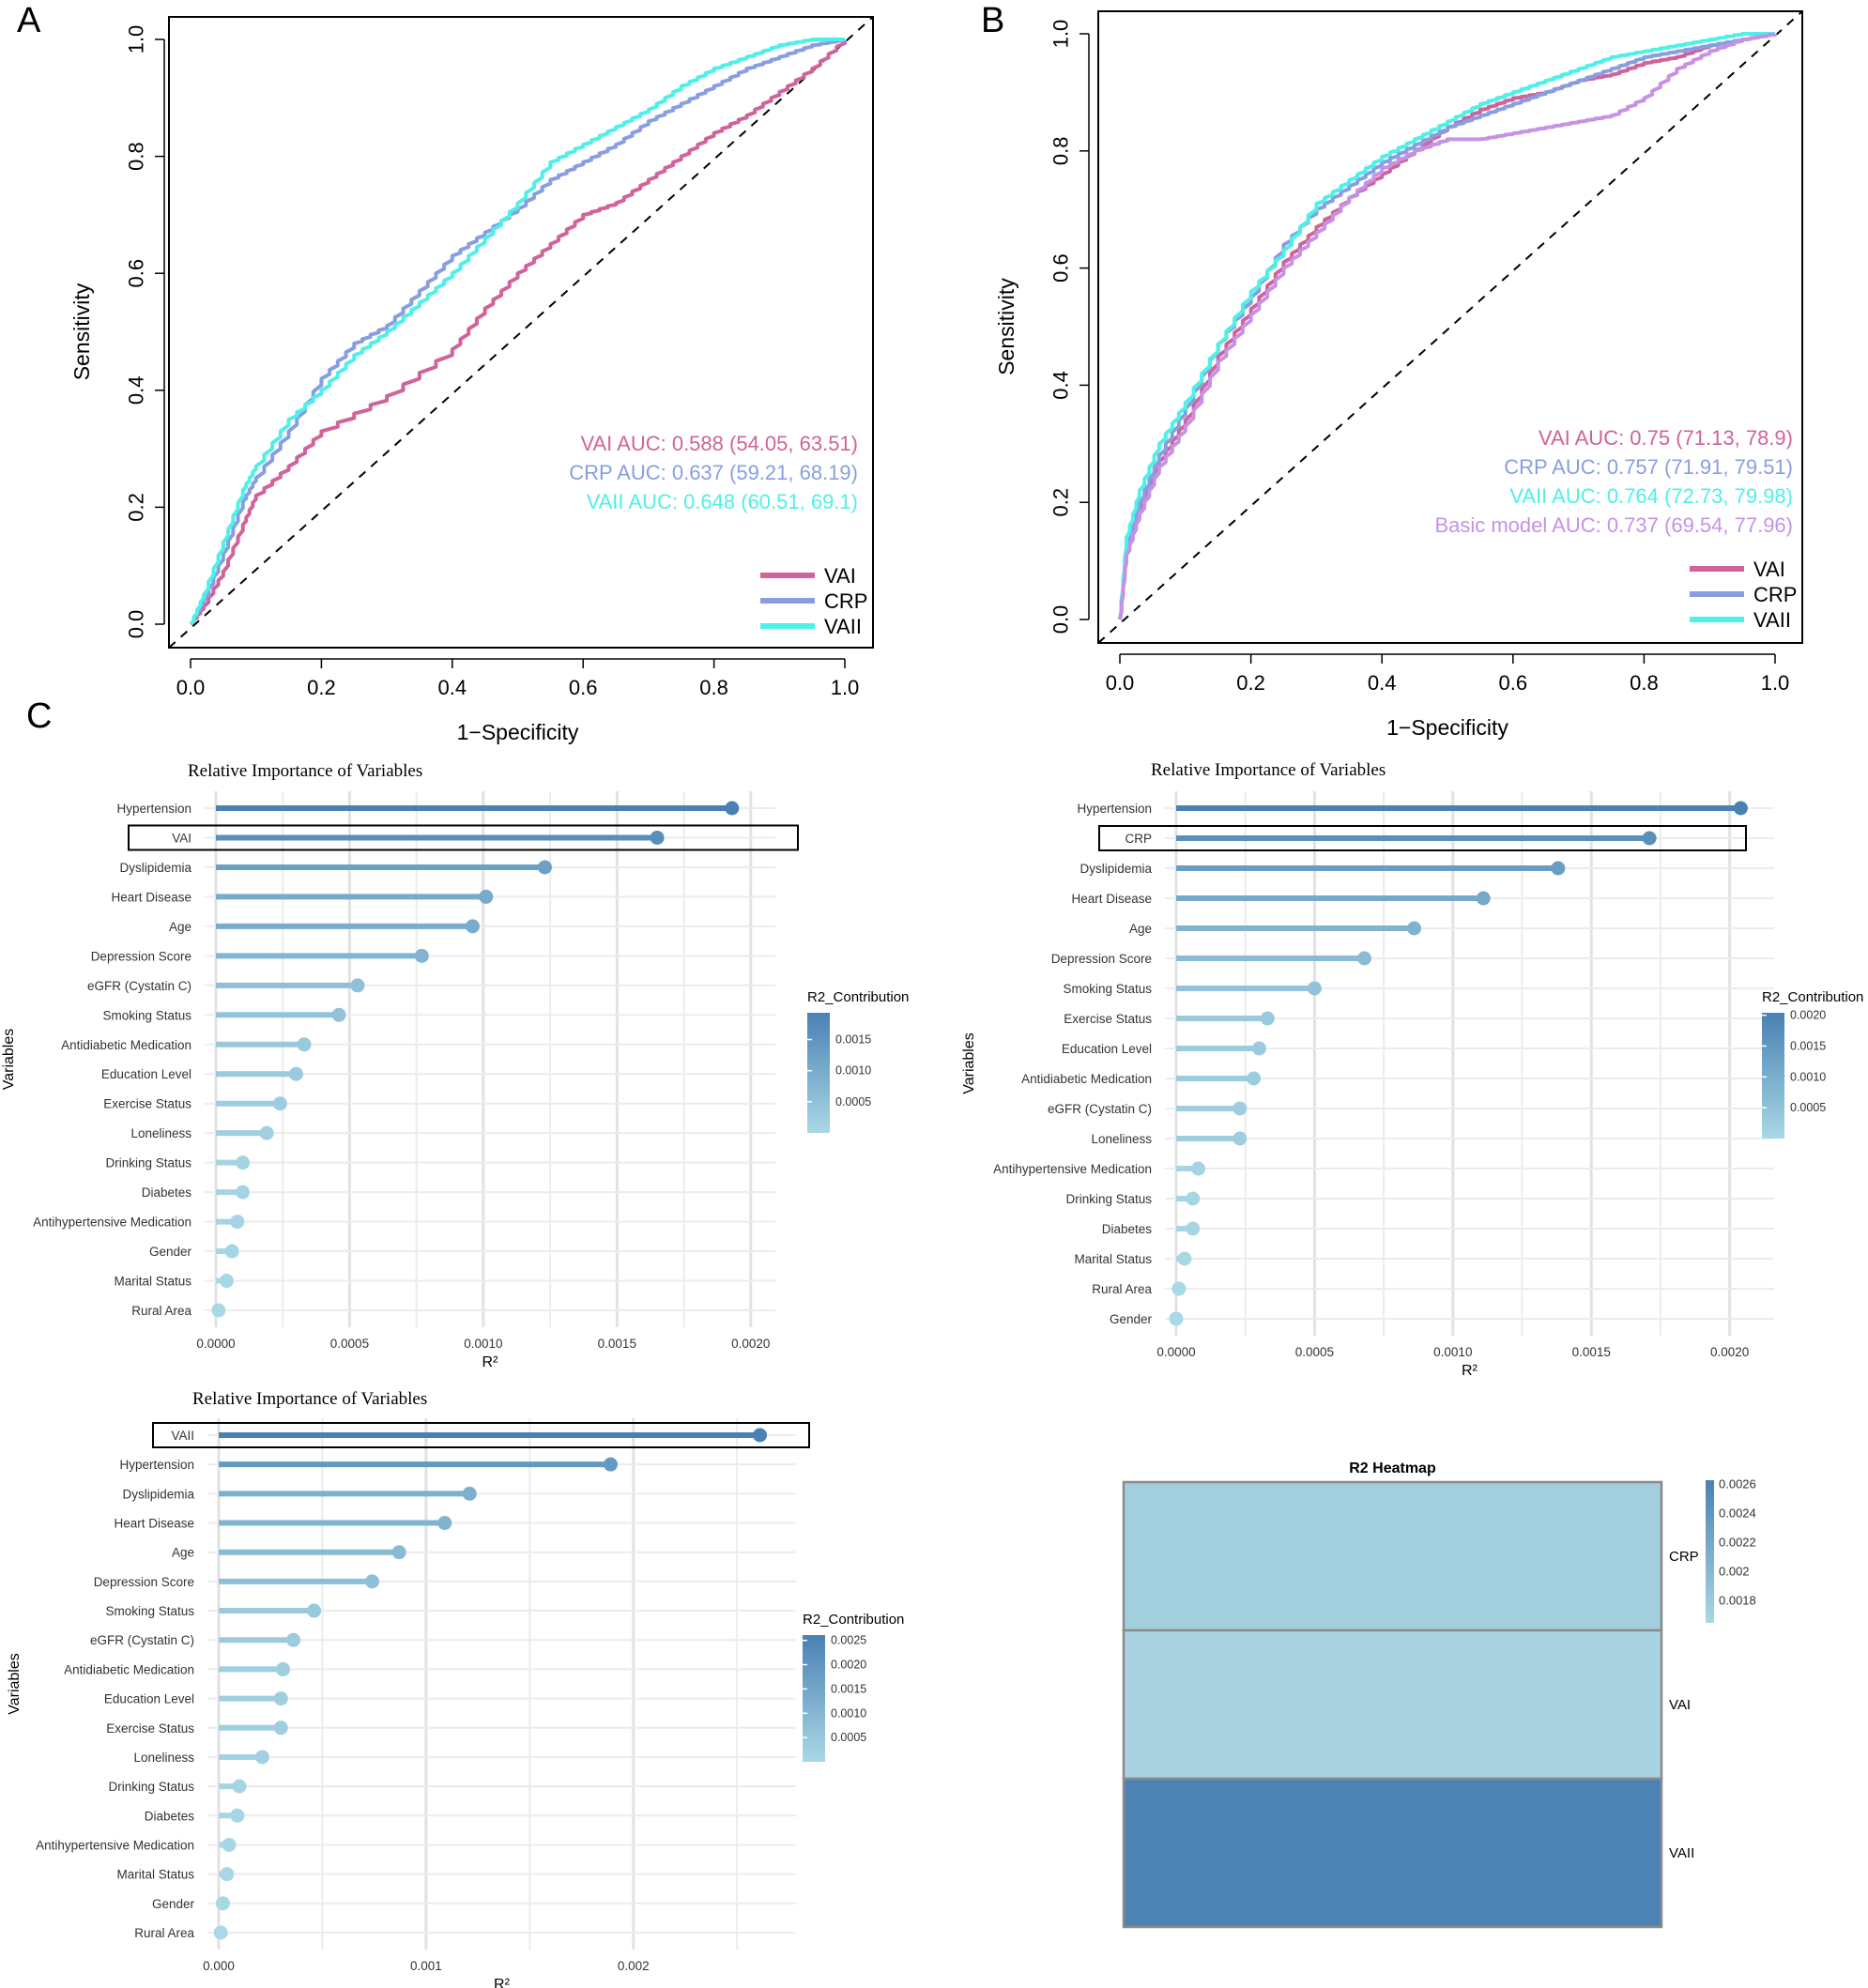  Describe the element at coordinates (136, 156) in the screenshot. I see `y-tick-label: 0.8` at that location.